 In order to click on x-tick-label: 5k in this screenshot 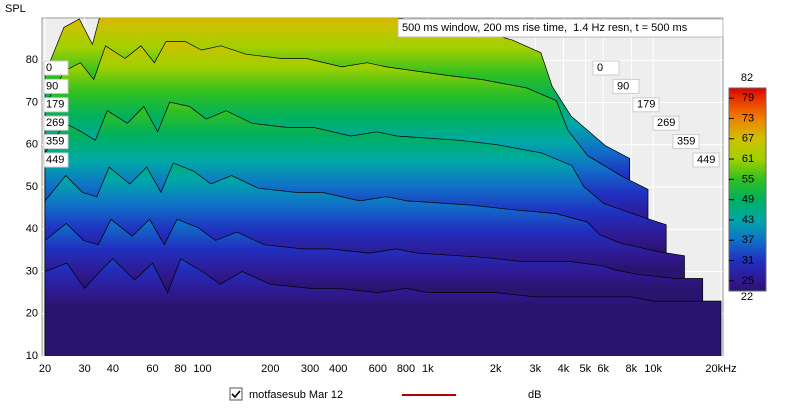, I will do `click(586, 369)`.